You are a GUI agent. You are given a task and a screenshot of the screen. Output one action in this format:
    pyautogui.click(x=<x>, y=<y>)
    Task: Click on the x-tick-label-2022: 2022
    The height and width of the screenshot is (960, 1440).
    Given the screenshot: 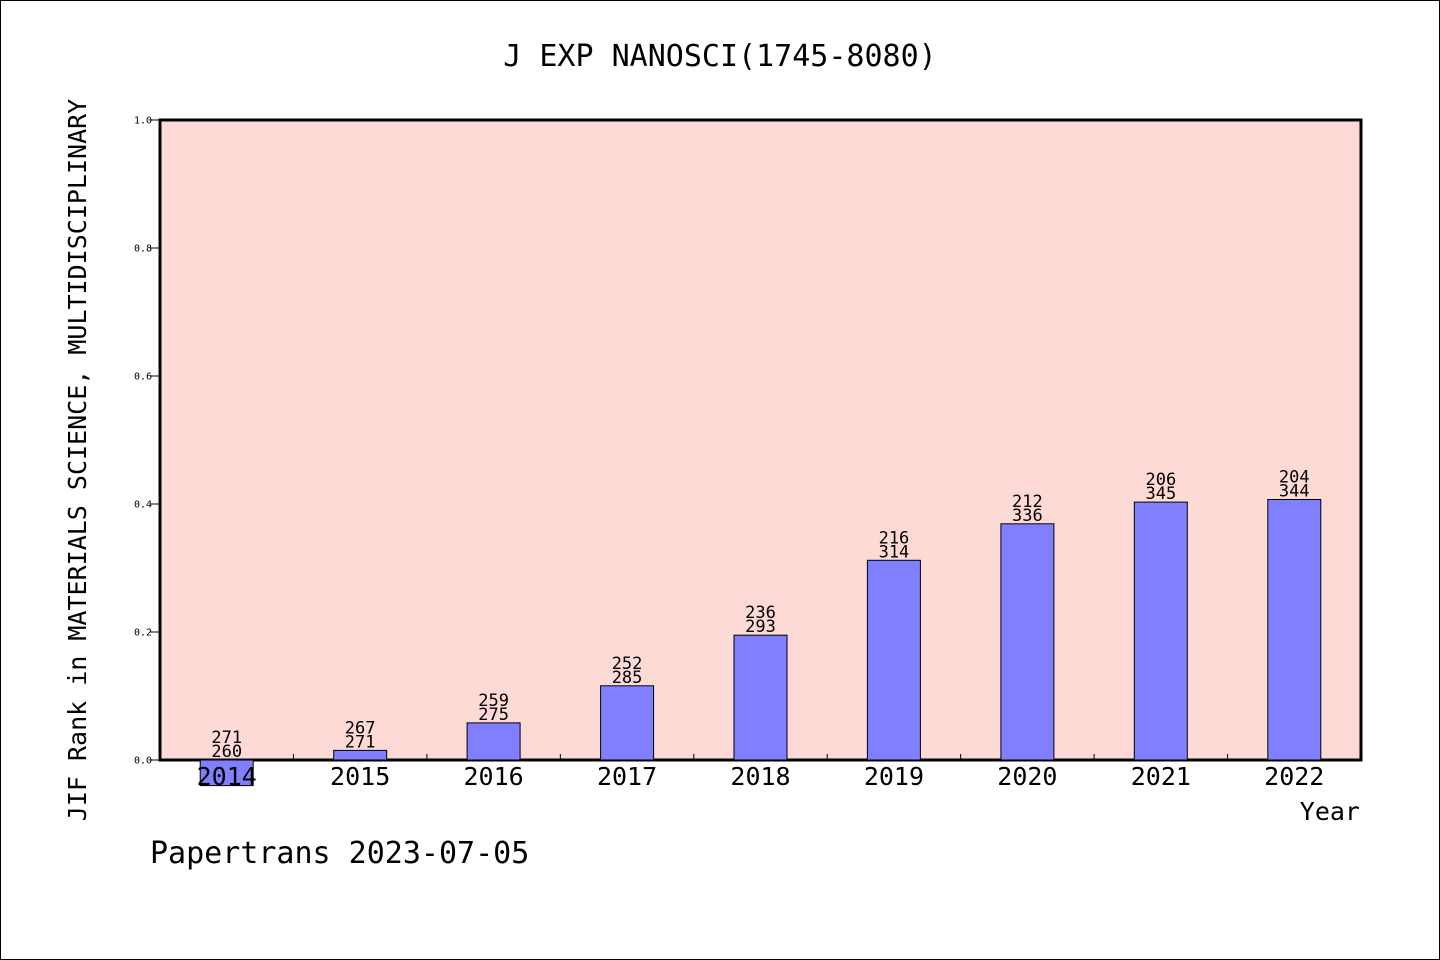 What is the action you would take?
    pyautogui.click(x=1294, y=776)
    